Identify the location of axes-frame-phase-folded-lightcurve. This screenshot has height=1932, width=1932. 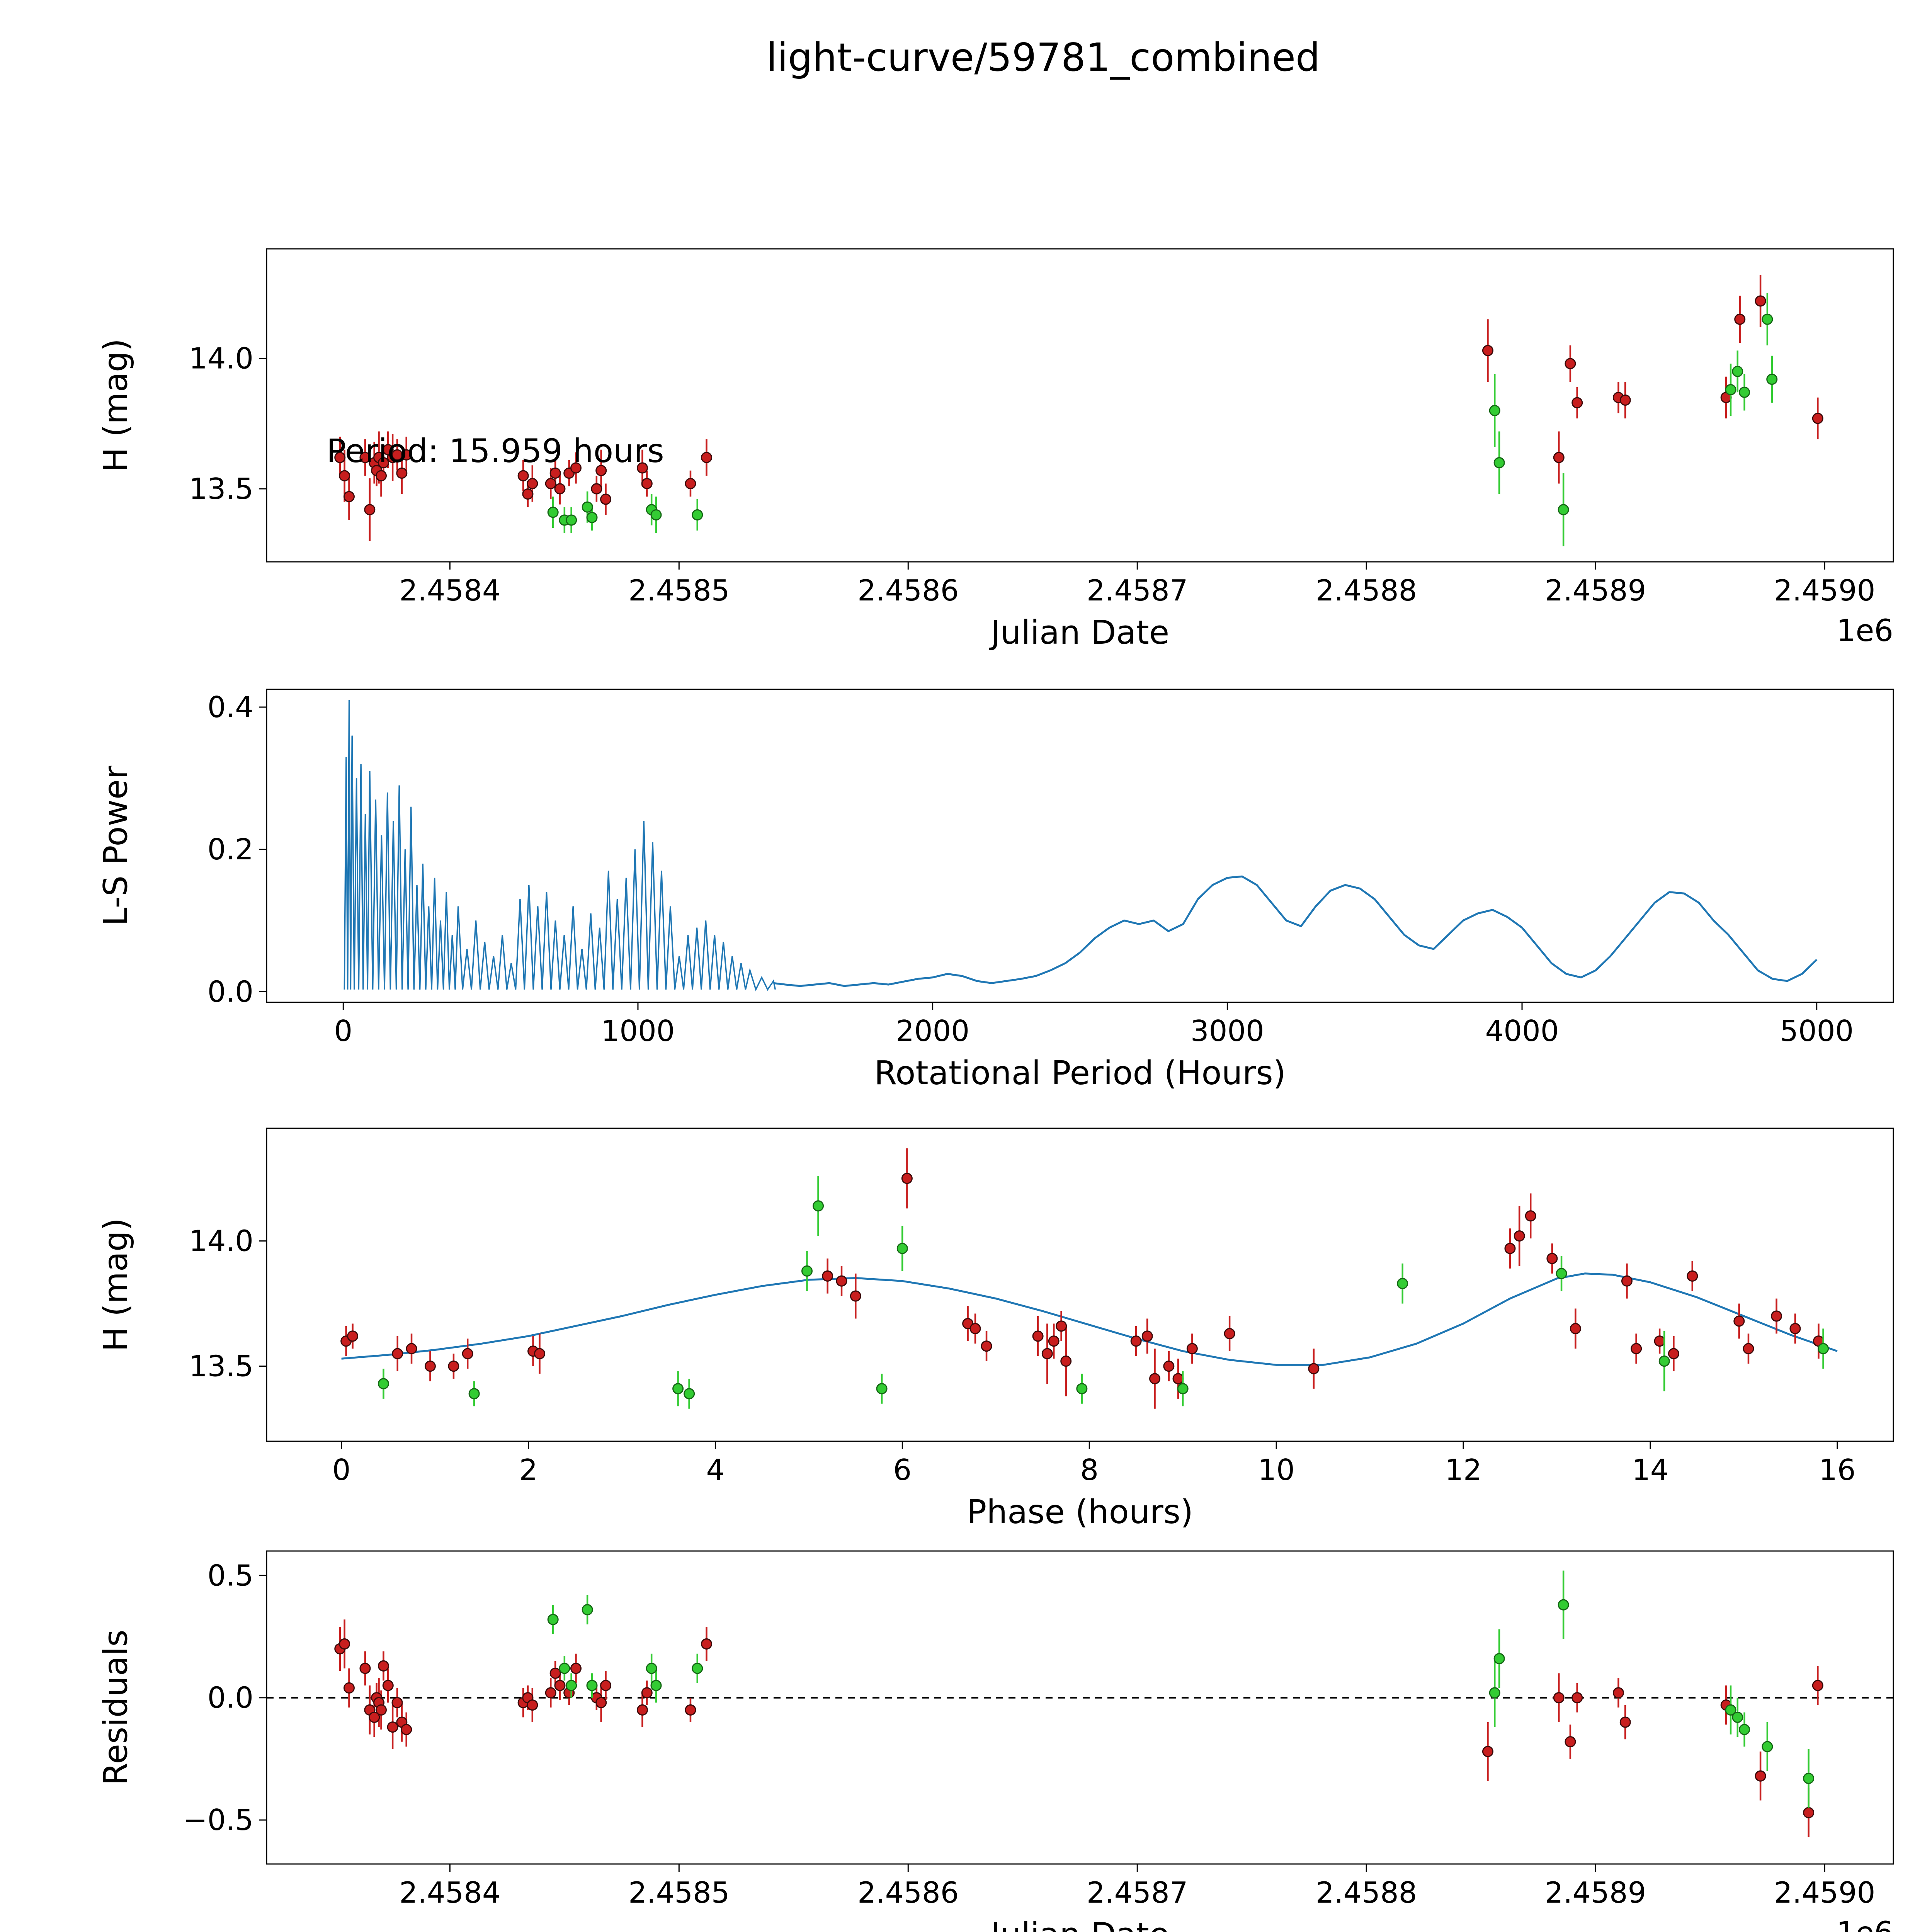
(1080, 1285).